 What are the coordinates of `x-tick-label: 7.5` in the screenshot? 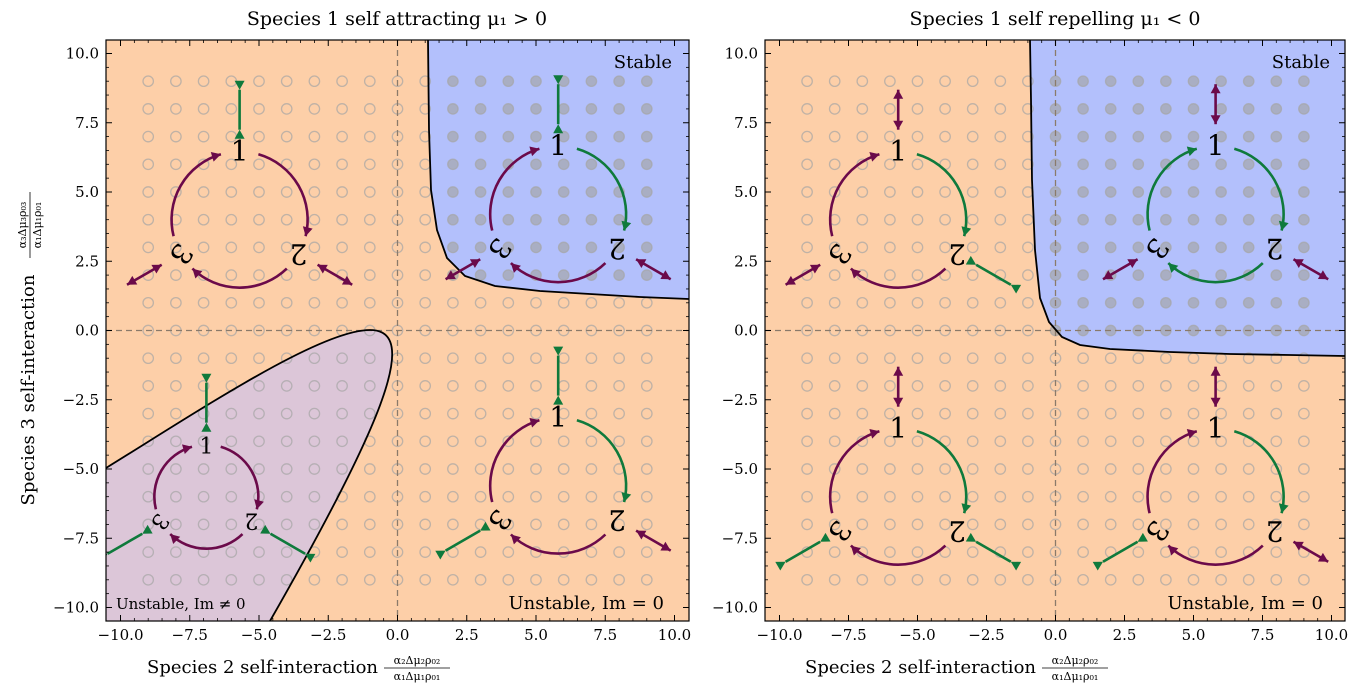 It's located at (605, 635).